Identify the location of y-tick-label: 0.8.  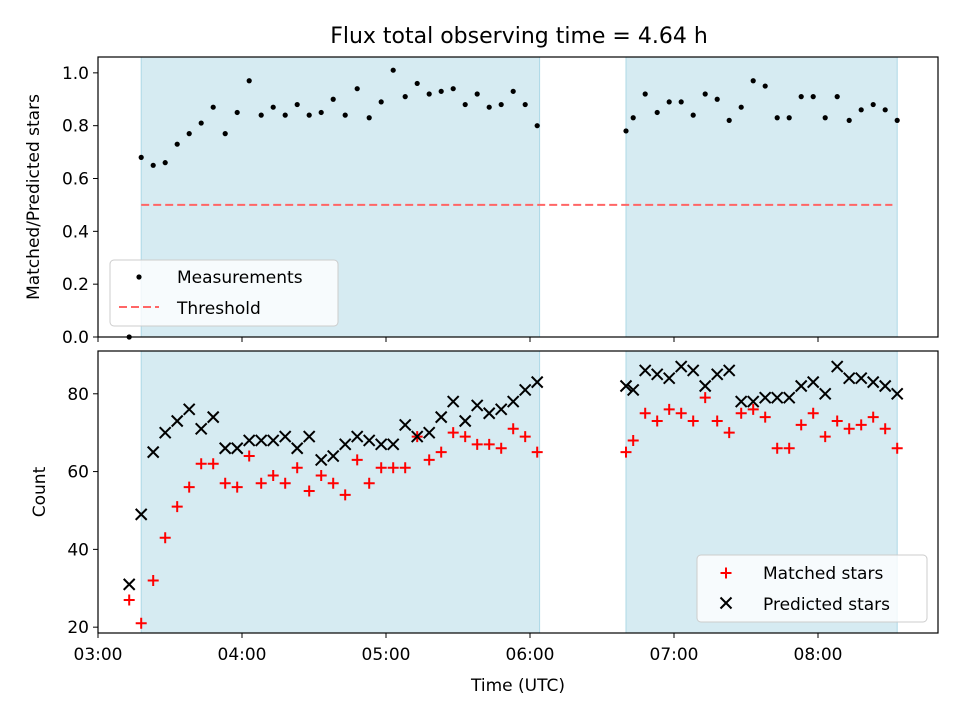
(75, 127).